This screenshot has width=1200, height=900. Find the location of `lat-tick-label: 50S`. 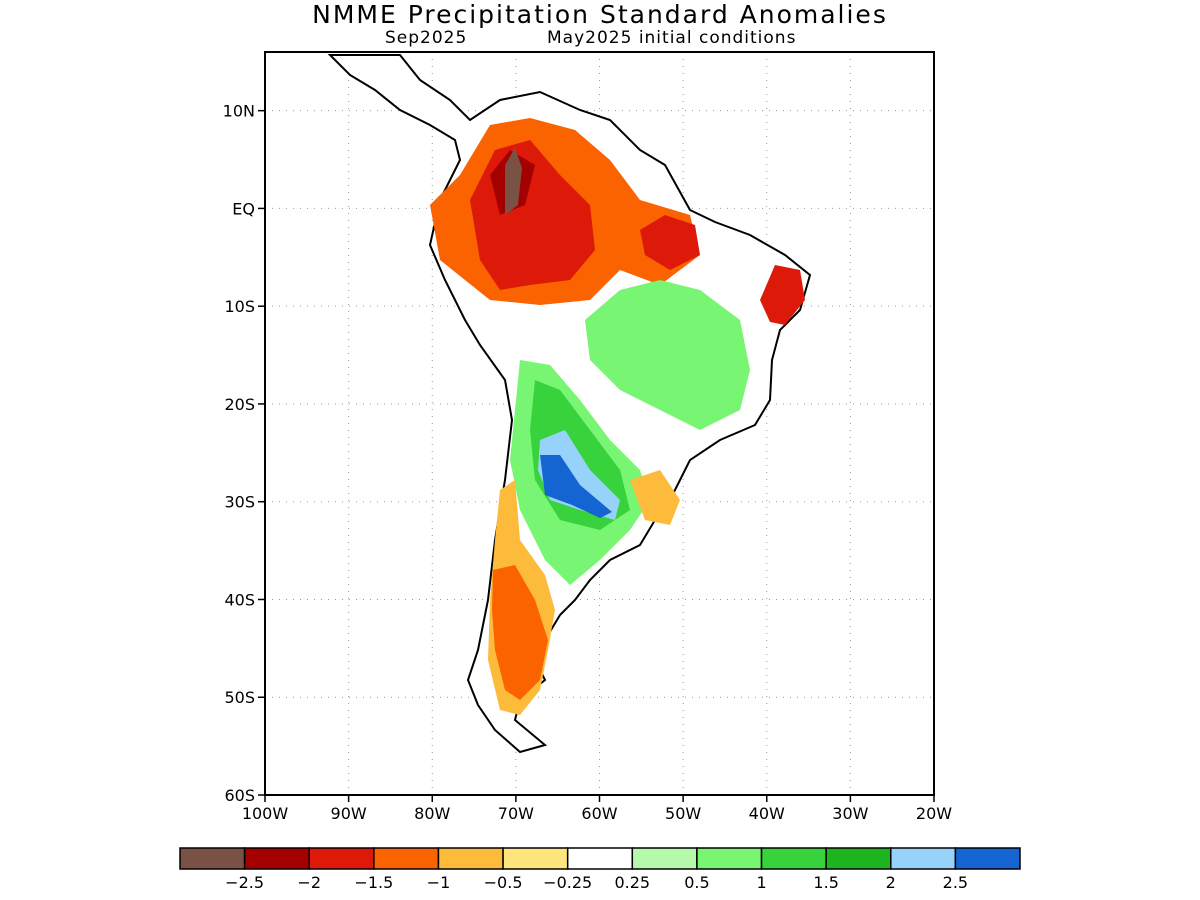

lat-tick-label: 50S is located at coordinates (239, 697).